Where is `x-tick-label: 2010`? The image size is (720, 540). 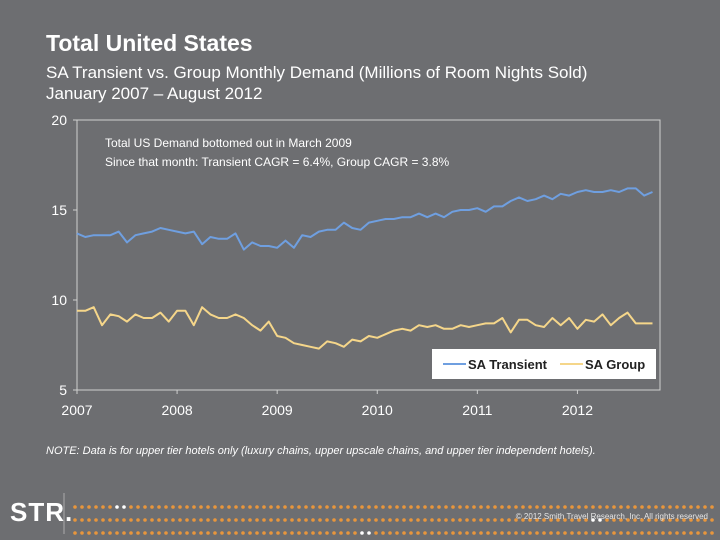 x-tick-label: 2010 is located at coordinates (377, 410).